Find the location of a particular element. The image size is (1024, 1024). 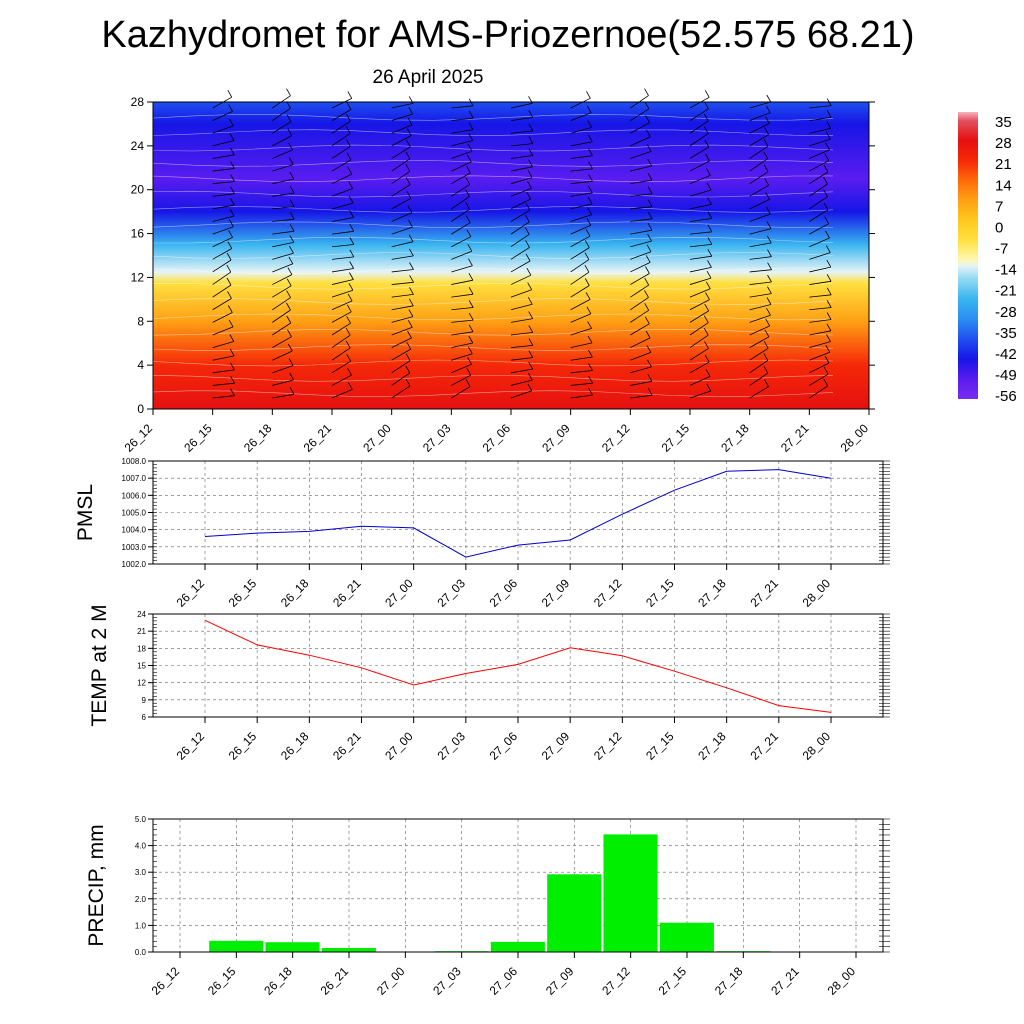

y-tick-label: 18 is located at coordinates (141, 648).